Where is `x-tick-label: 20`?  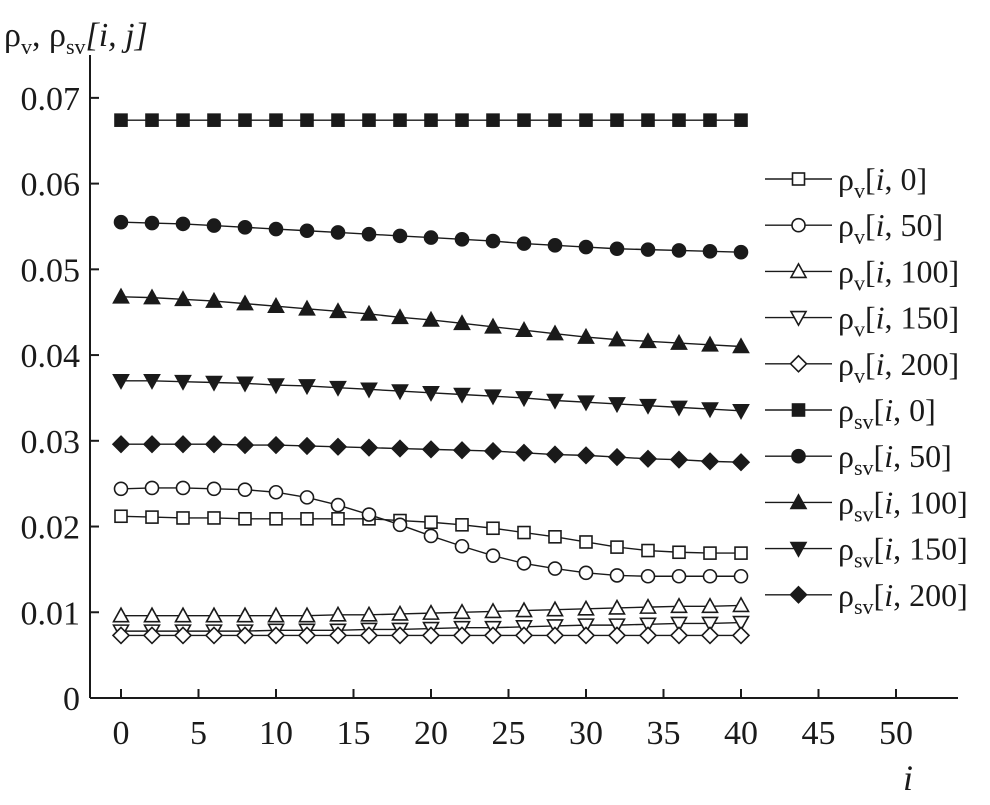
x-tick-label: 20 is located at coordinates (431, 733).